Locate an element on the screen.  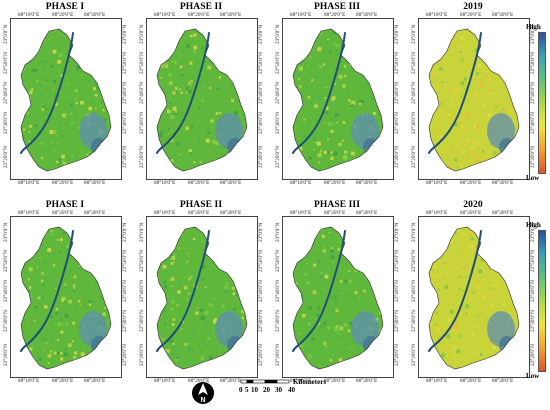
panel-title: 2019 is located at coordinates (473, 7).